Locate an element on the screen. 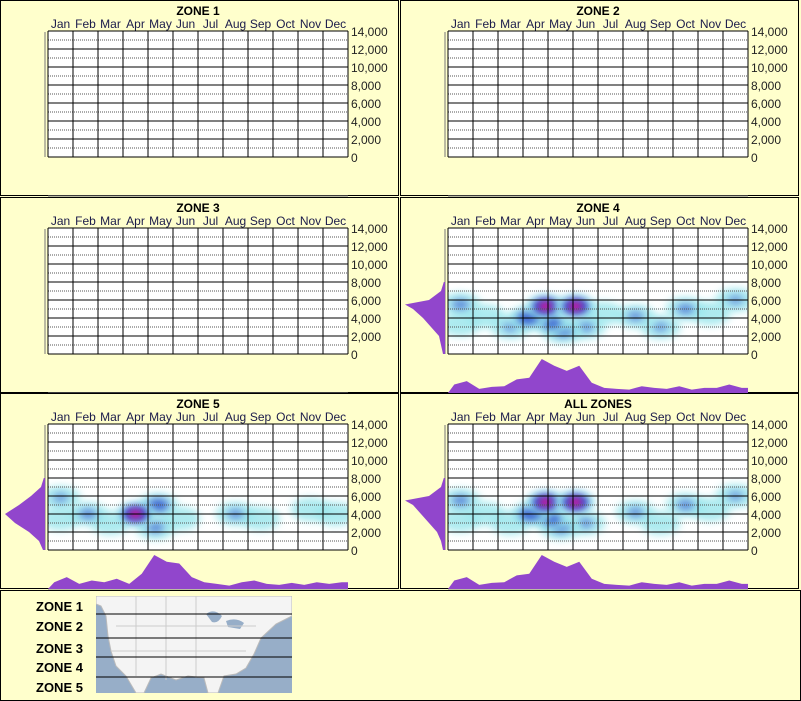 The width and height of the screenshot is (801, 701). chart-title: ZONE 1 is located at coordinates (198, 11).